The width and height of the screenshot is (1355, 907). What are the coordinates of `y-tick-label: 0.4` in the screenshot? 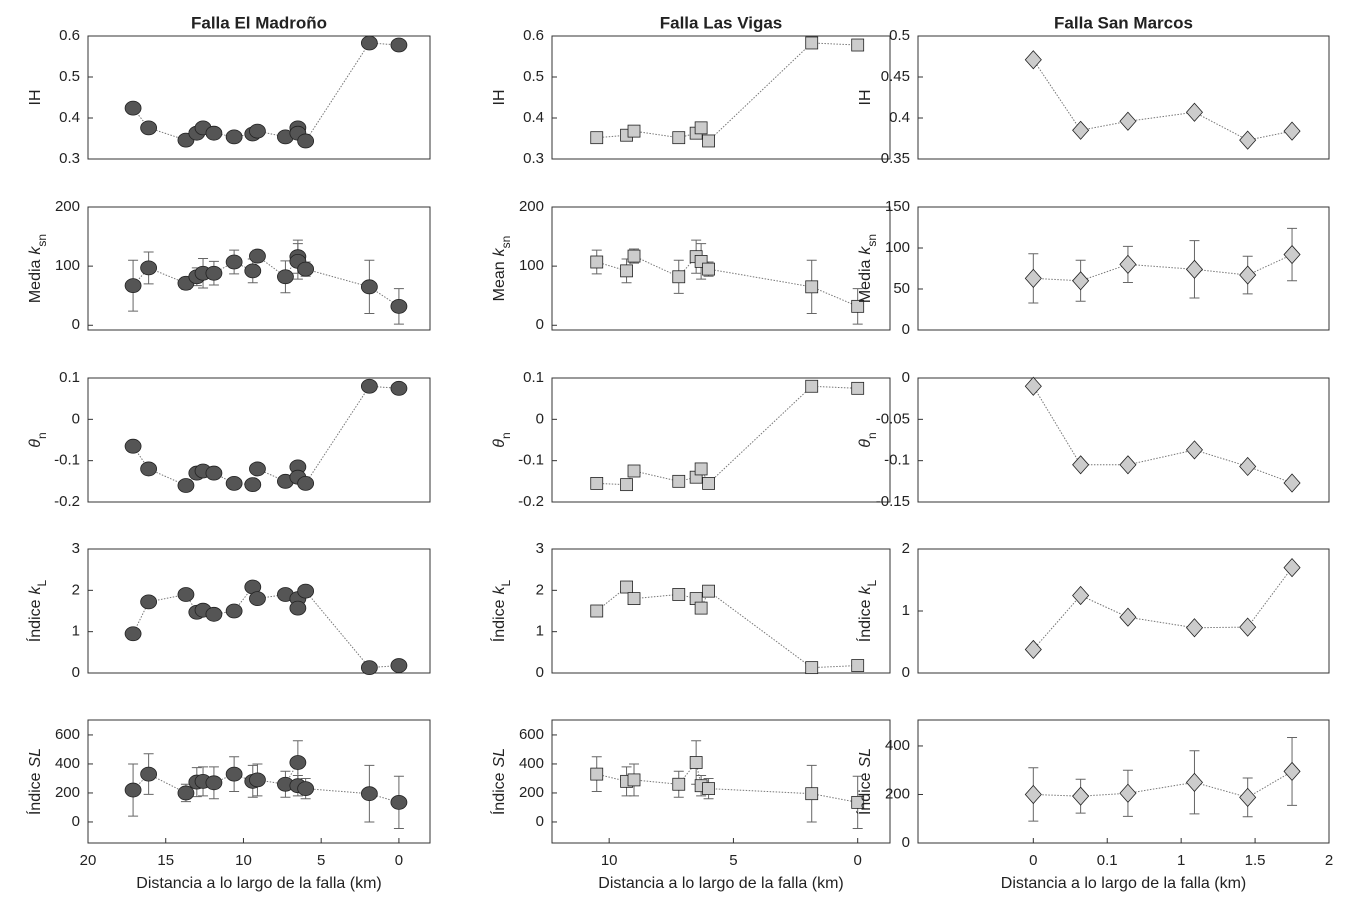 It's located at (899, 117).